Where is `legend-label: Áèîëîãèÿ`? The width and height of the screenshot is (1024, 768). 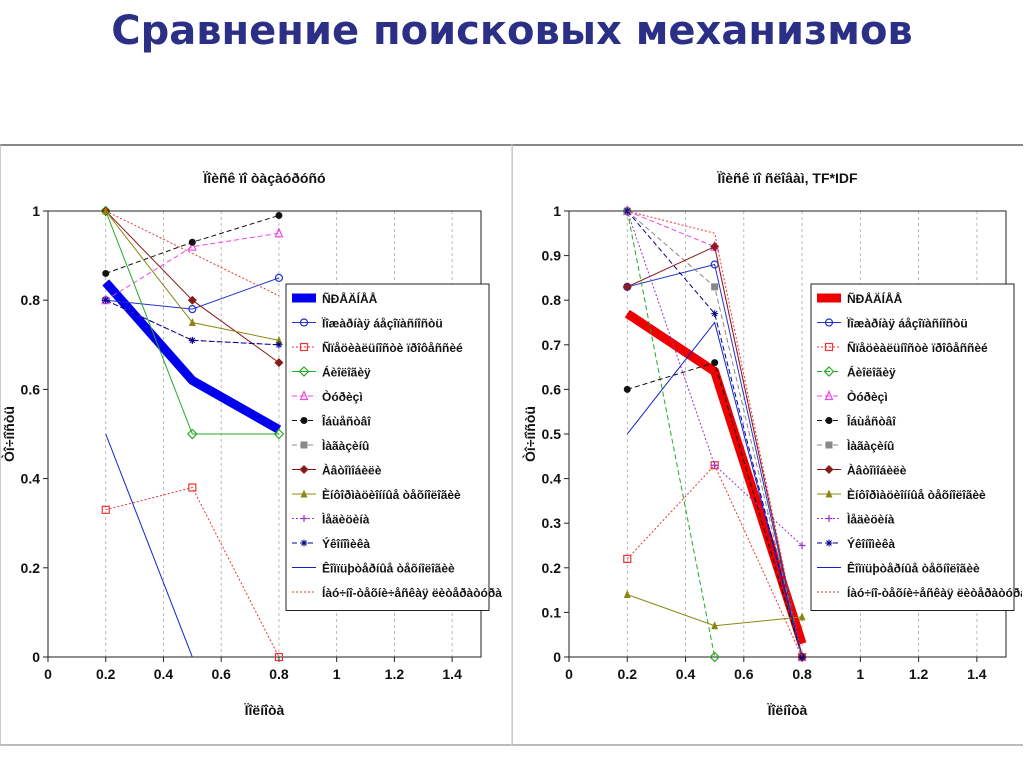
legend-label: Áèîëîãèÿ is located at coordinates (346, 372).